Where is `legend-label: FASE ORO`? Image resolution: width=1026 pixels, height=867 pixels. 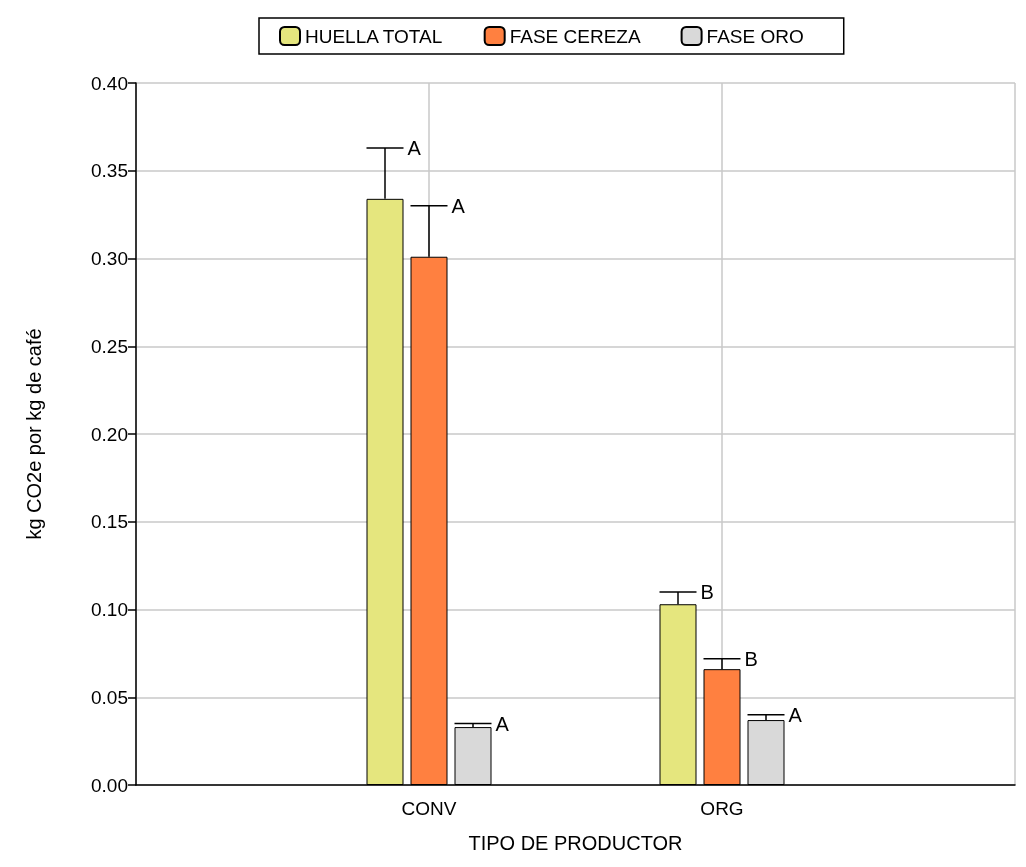
legend-label: FASE ORO is located at coordinates (755, 36).